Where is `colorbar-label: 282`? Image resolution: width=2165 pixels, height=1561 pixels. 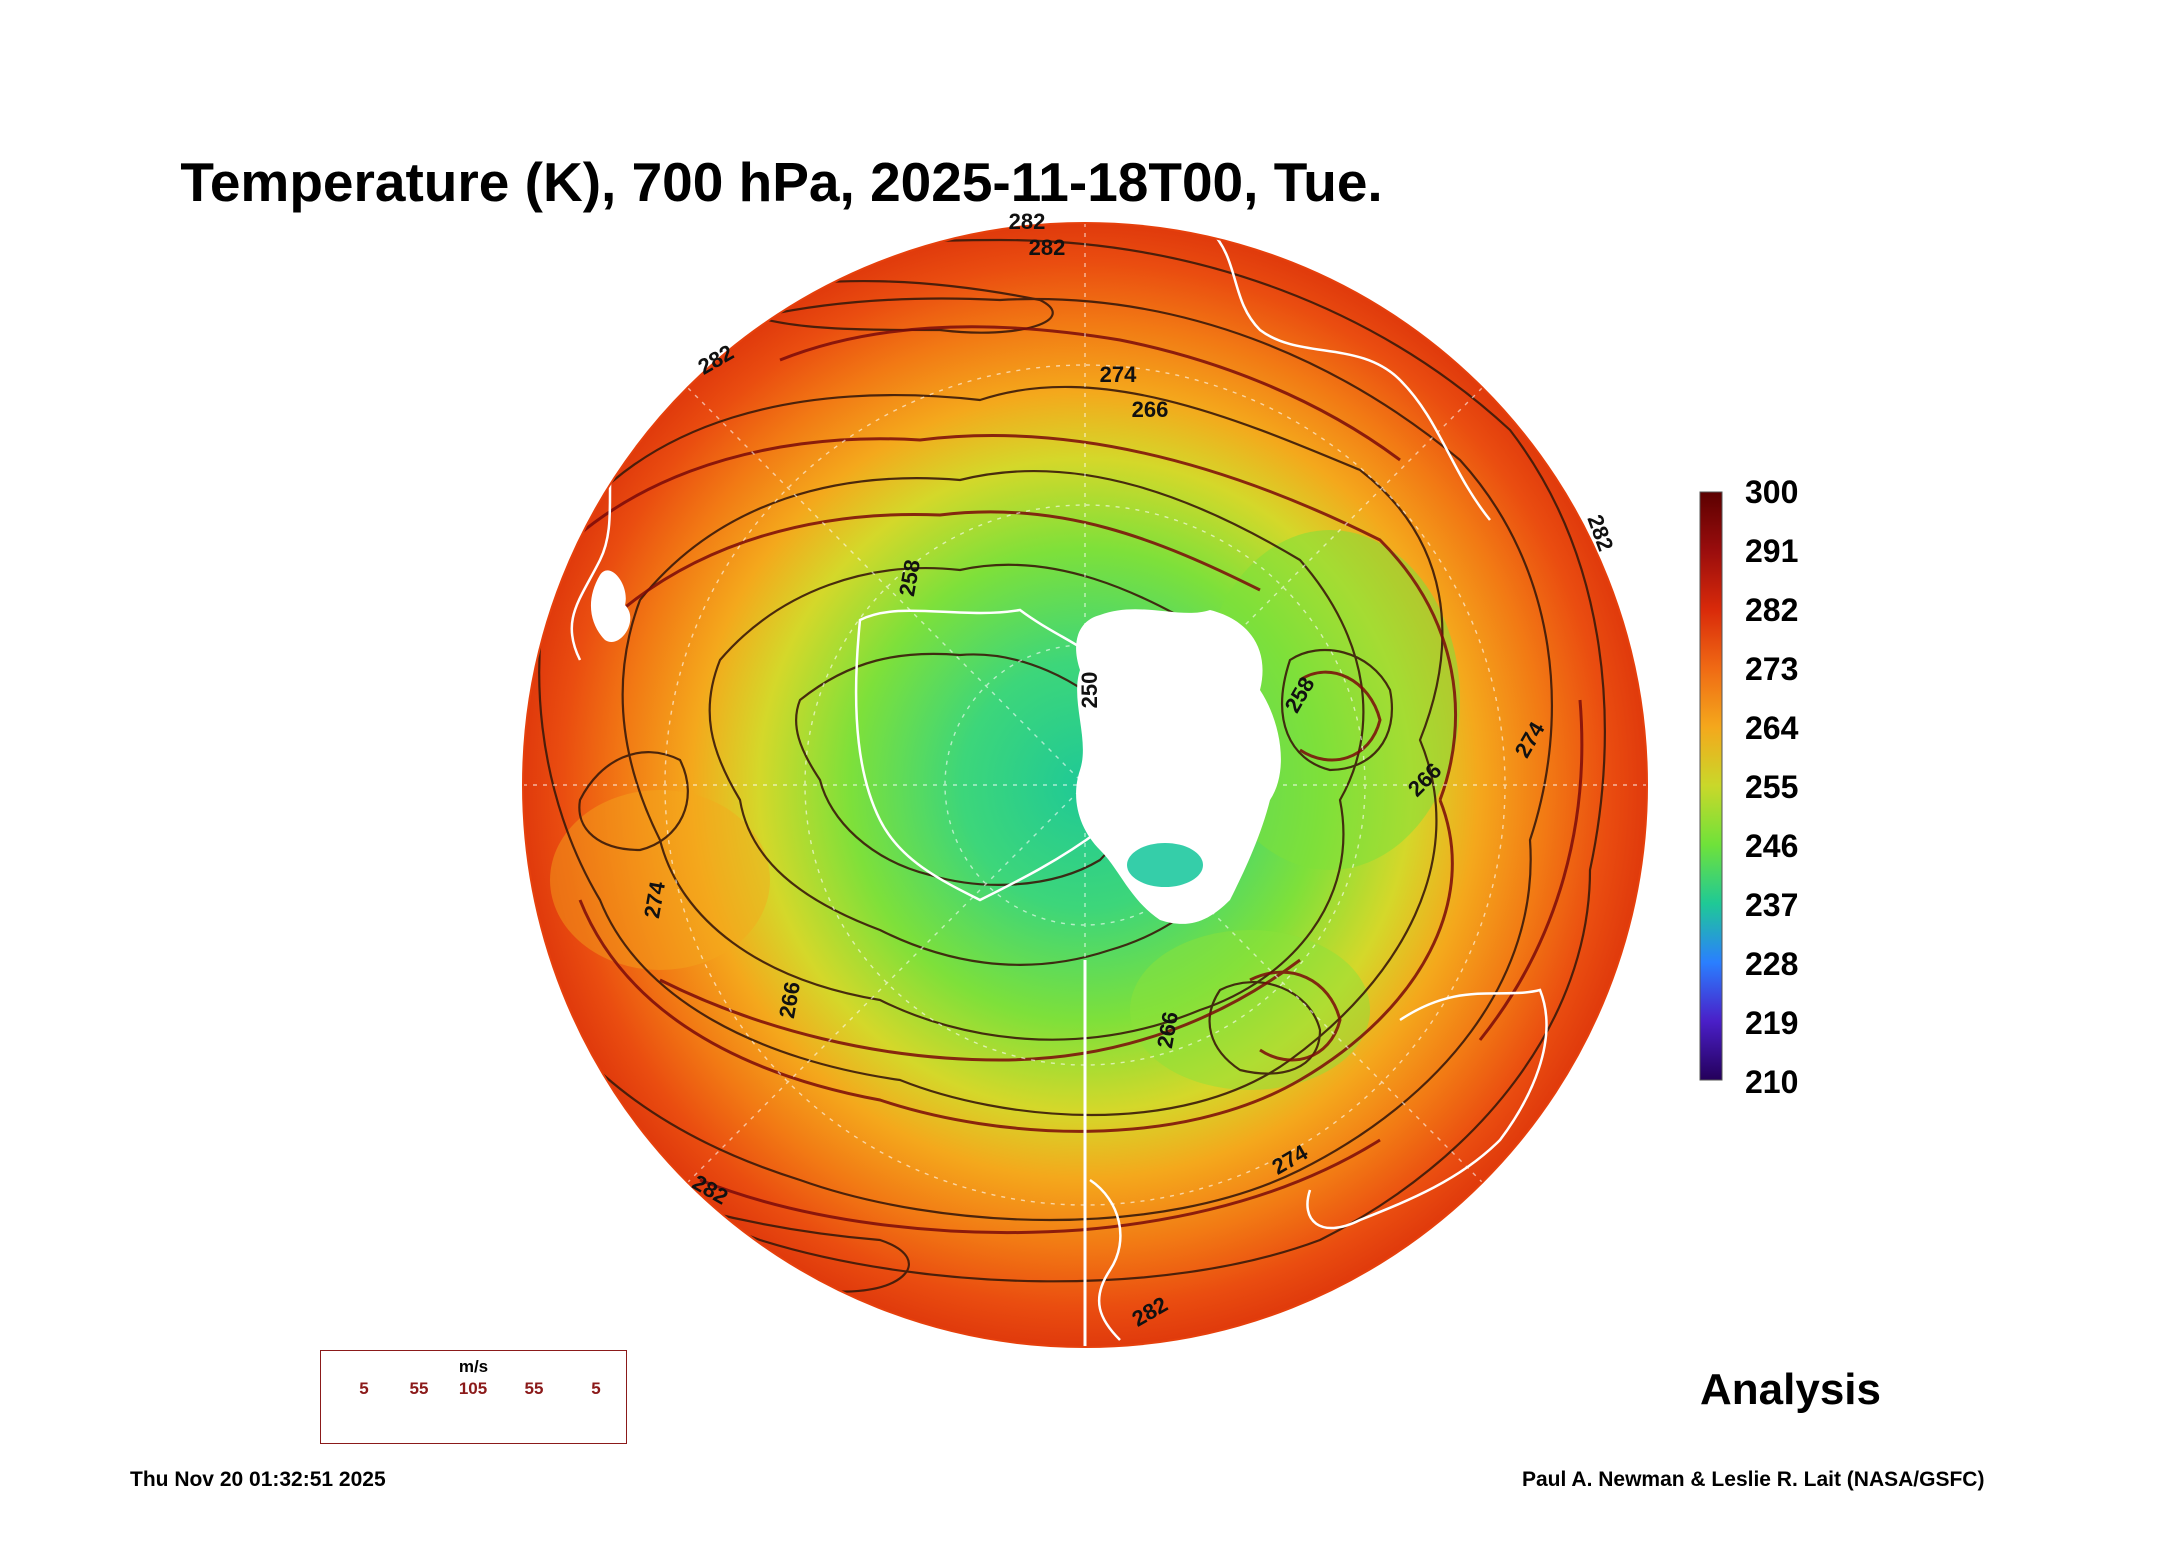
colorbar-label: 282 is located at coordinates (1772, 610).